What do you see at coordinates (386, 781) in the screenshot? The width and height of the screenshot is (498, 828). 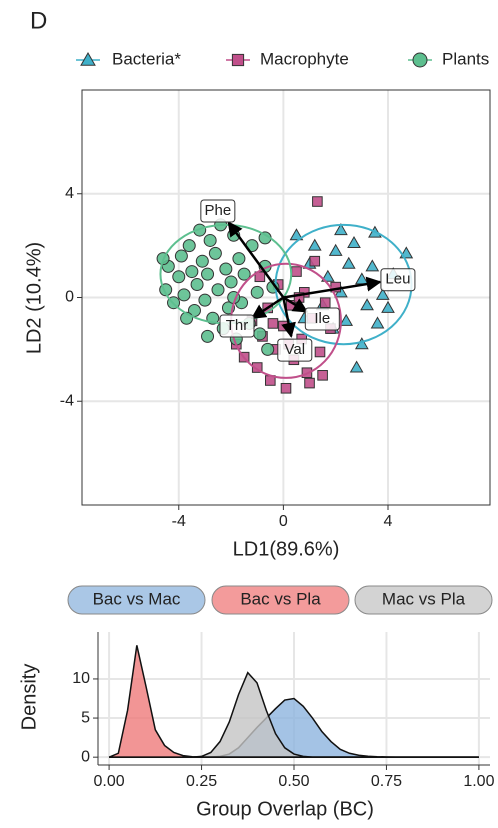 I see `x-tick-label: 0.75` at bounding box center [386, 781].